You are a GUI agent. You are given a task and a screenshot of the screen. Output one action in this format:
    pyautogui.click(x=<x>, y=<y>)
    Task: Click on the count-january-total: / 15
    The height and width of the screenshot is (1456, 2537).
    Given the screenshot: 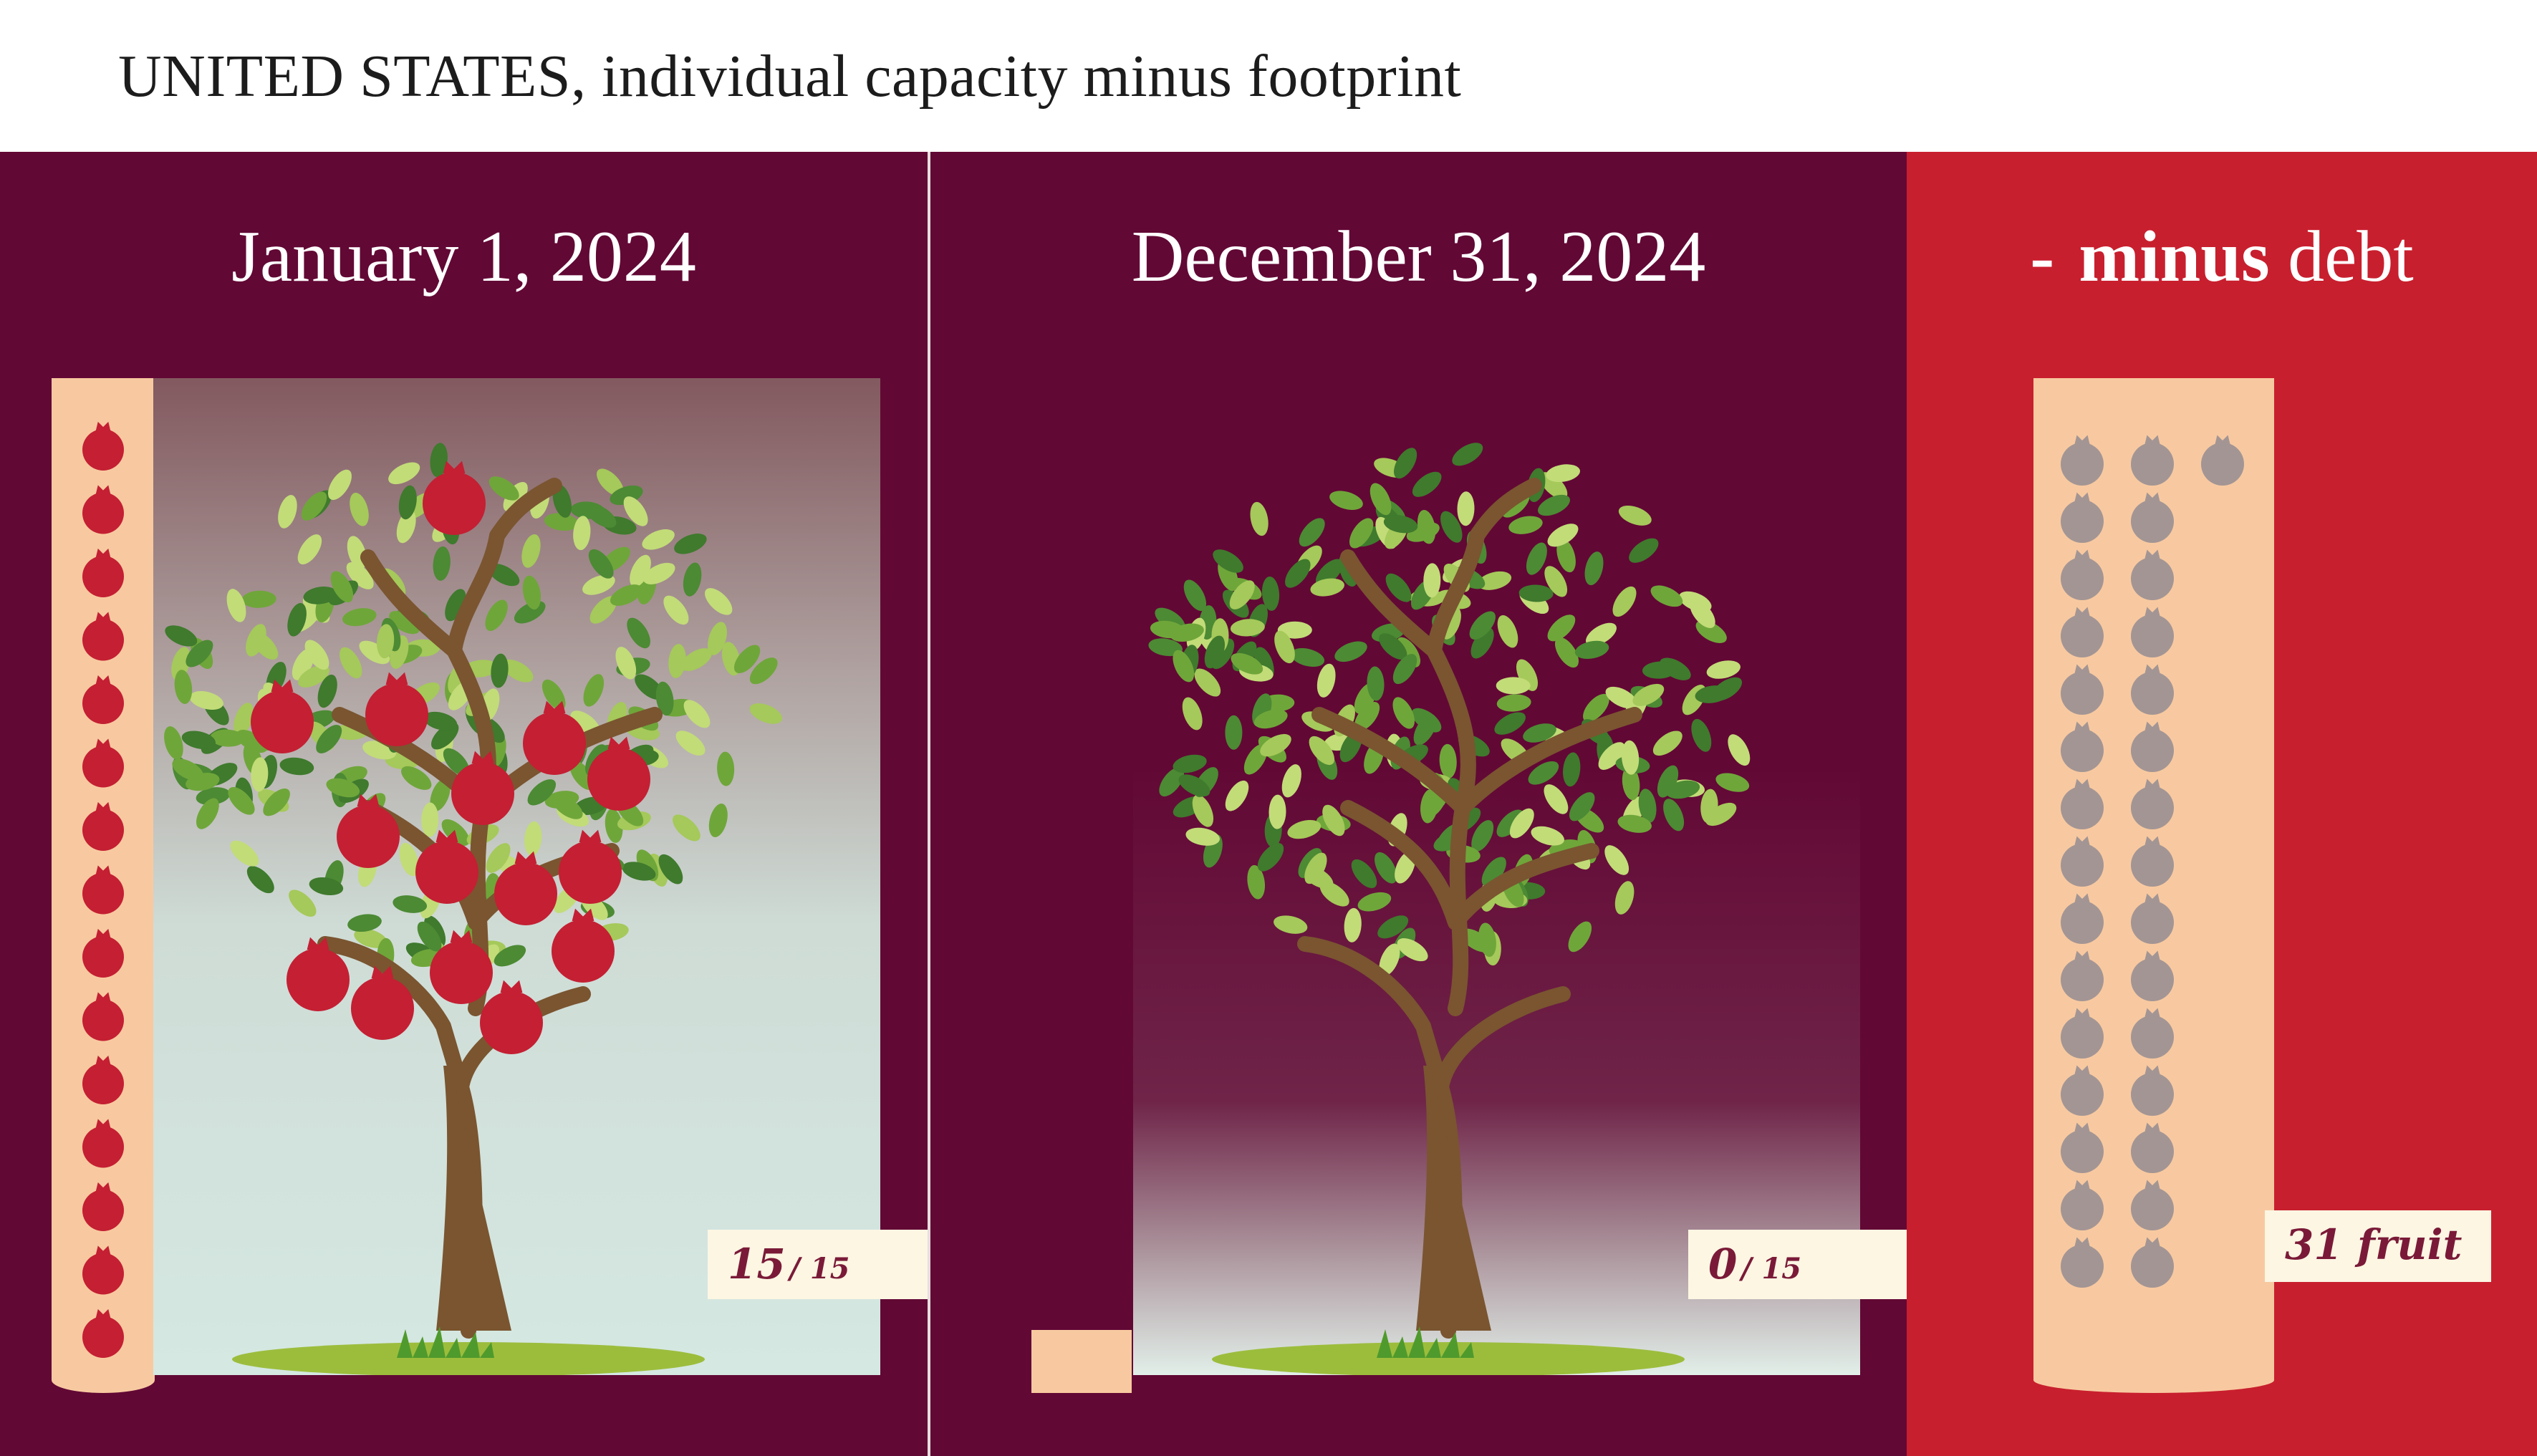 What is the action you would take?
    pyautogui.click(x=819, y=1269)
    